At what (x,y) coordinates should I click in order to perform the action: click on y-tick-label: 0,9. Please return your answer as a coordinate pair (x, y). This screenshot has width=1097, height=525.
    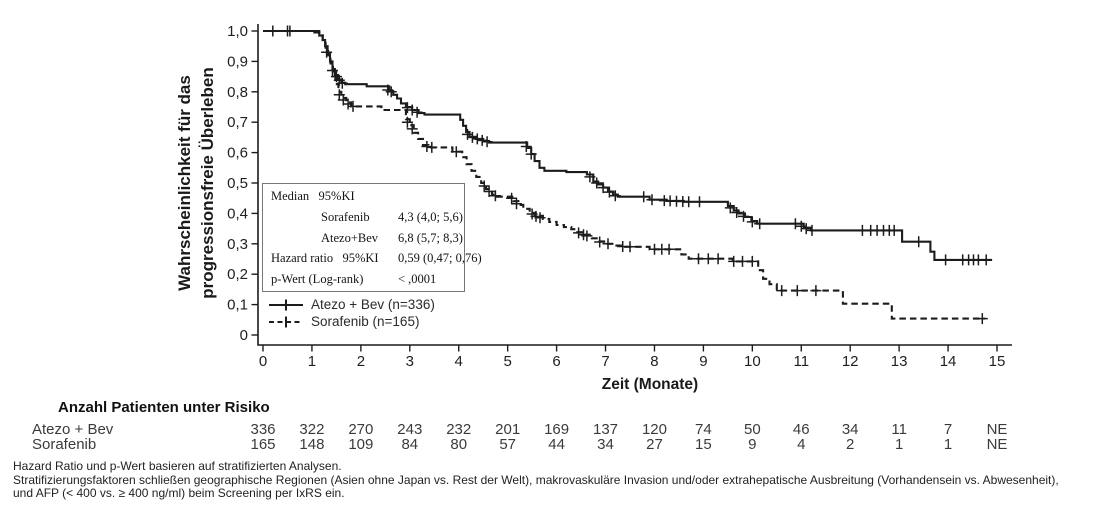
    Looking at the image, I should click on (237, 61).